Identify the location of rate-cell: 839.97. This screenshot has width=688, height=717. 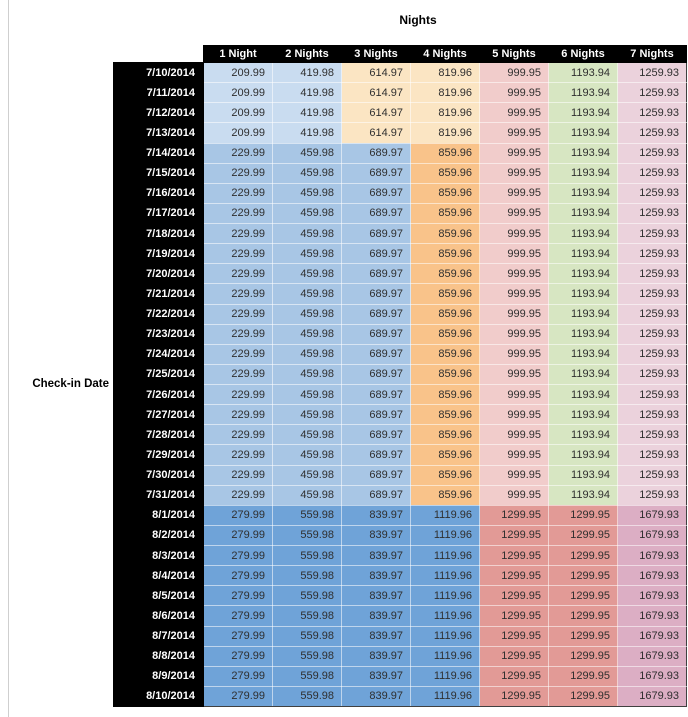
(376, 515).